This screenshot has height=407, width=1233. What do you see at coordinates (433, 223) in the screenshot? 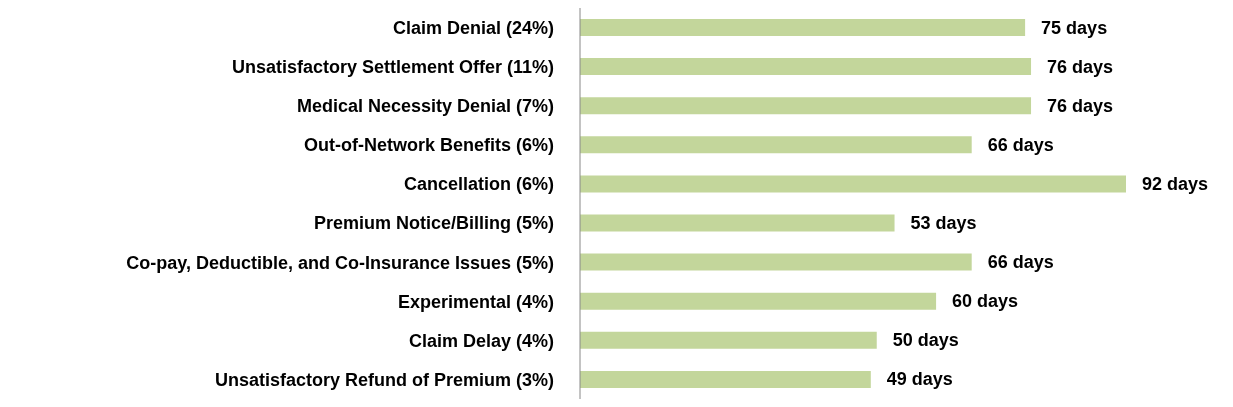
I see `y-tick-label: Premium Notice/Billing (5%)` at bounding box center [433, 223].